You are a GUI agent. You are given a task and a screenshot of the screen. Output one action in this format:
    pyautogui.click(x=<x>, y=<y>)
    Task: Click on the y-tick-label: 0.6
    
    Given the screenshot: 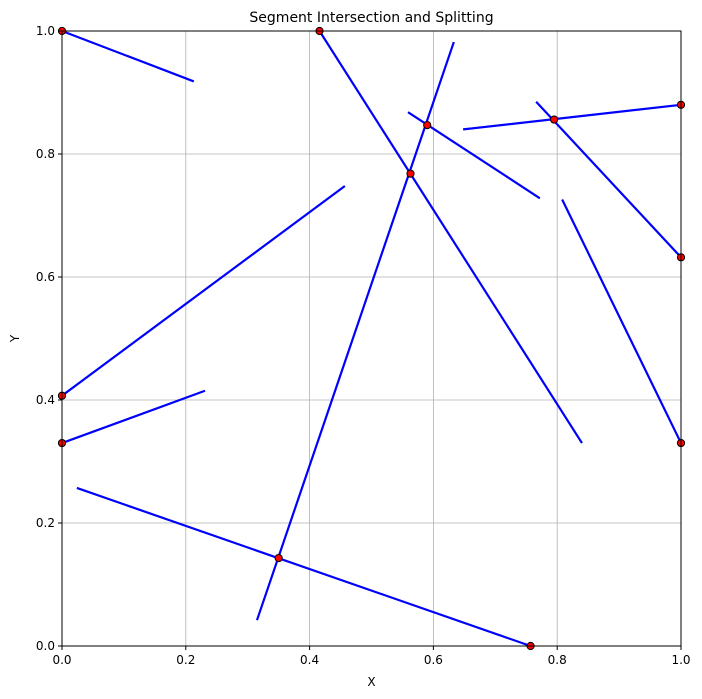 What is the action you would take?
    pyautogui.click(x=45, y=277)
    